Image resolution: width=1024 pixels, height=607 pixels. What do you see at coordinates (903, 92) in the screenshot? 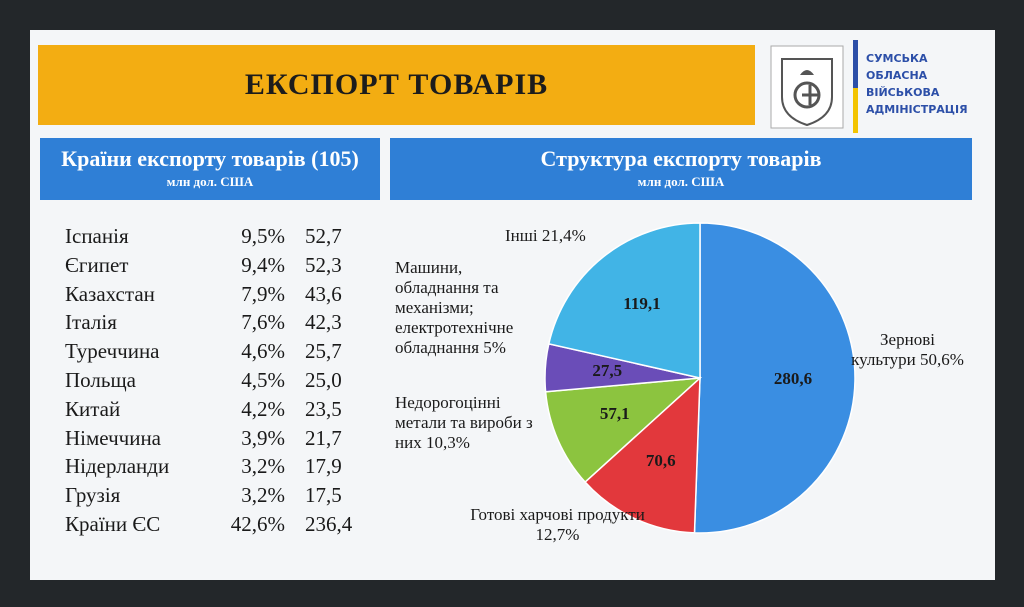
I see `org-line: ВІЙСЬКОВА` at bounding box center [903, 92].